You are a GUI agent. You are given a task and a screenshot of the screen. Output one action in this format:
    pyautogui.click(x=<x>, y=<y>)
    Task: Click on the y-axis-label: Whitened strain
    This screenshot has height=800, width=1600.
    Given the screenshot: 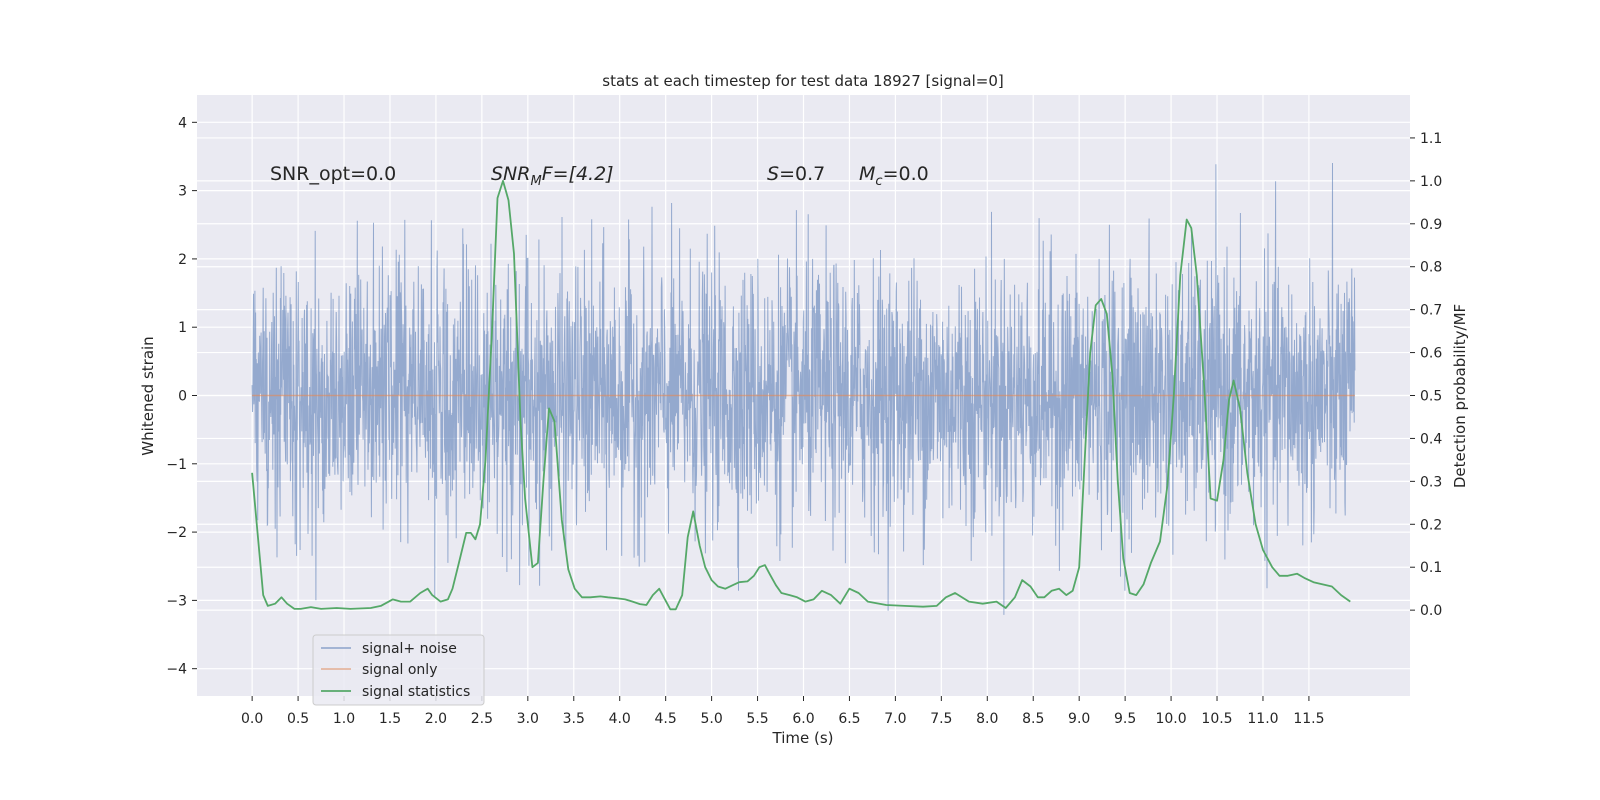 What is the action you would take?
    pyautogui.click(x=148, y=395)
    